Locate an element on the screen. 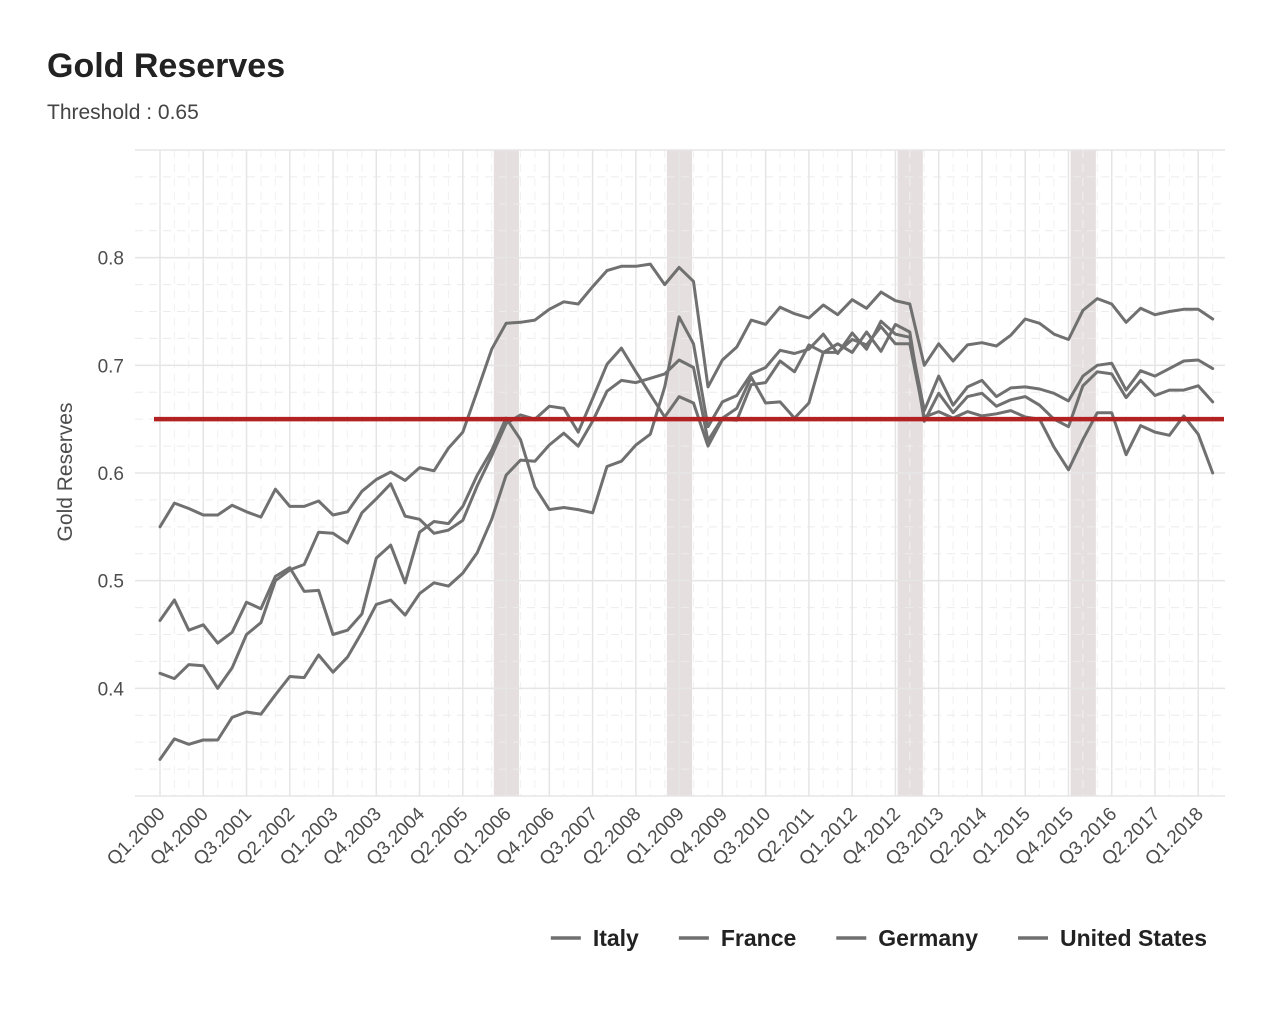  y-tick-label: 0.6 is located at coordinates (111, 474).